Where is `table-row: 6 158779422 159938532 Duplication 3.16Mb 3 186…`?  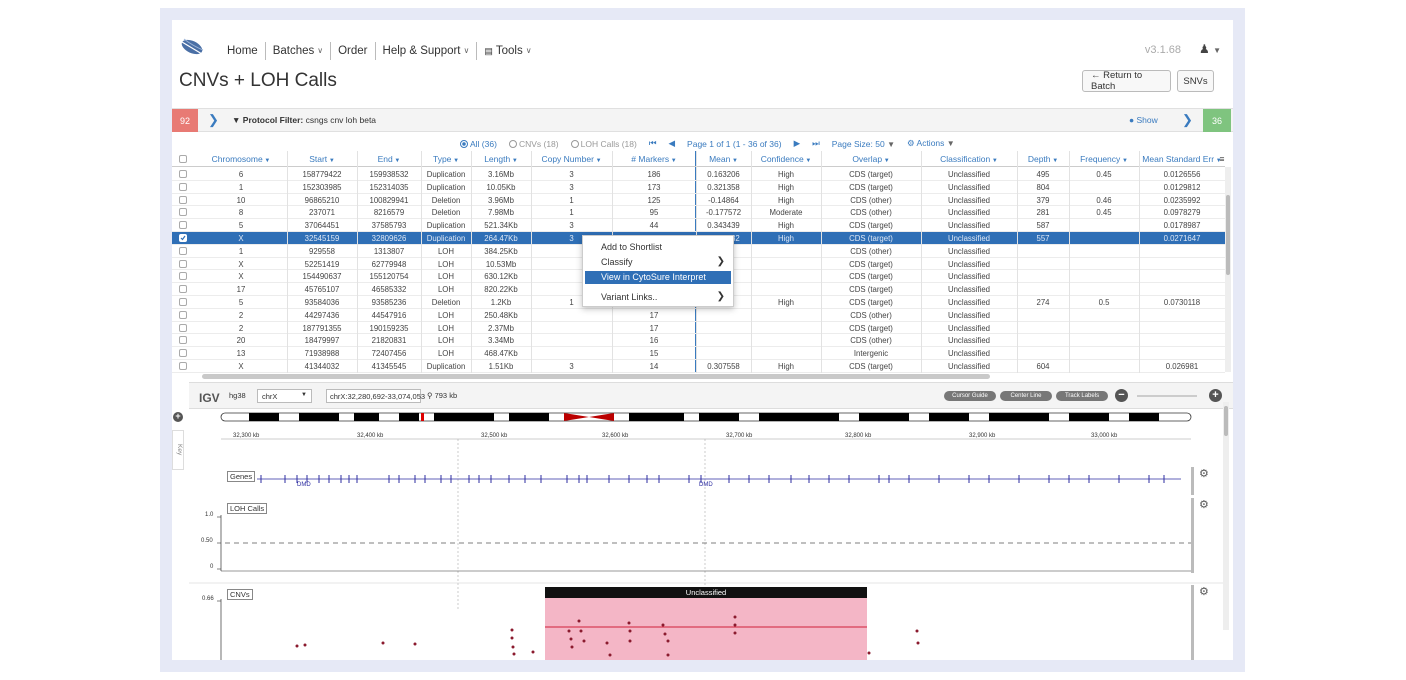 table-row: 6 158779422 159938532 Duplication 3.16Mb 3 186… is located at coordinates (698, 174).